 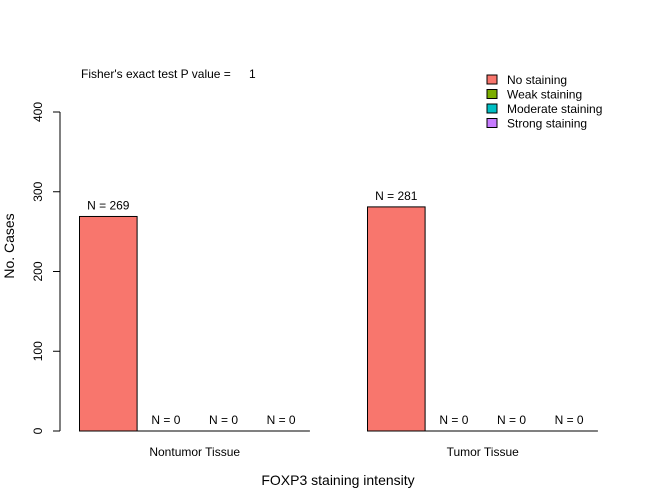 I want to click on legend-swatch-moderate-staining, so click(x=492, y=108).